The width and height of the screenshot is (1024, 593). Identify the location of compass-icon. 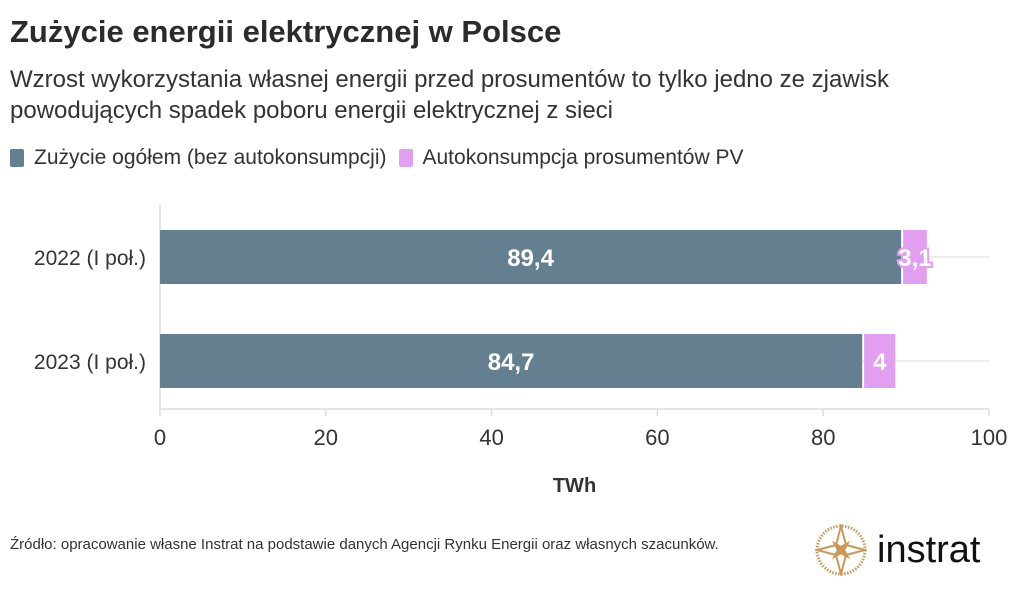
(841, 550).